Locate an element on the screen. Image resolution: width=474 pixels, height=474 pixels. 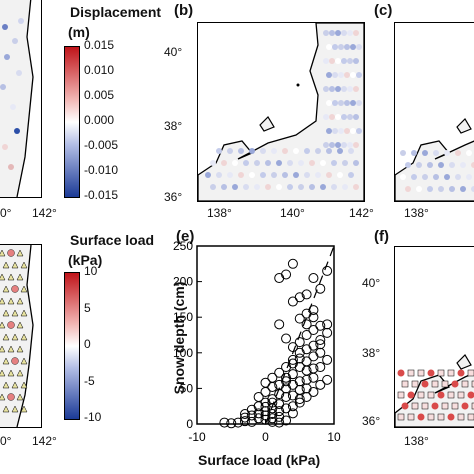
colorbar-displacement-tick: -0.005 is located at coordinates (101, 145).